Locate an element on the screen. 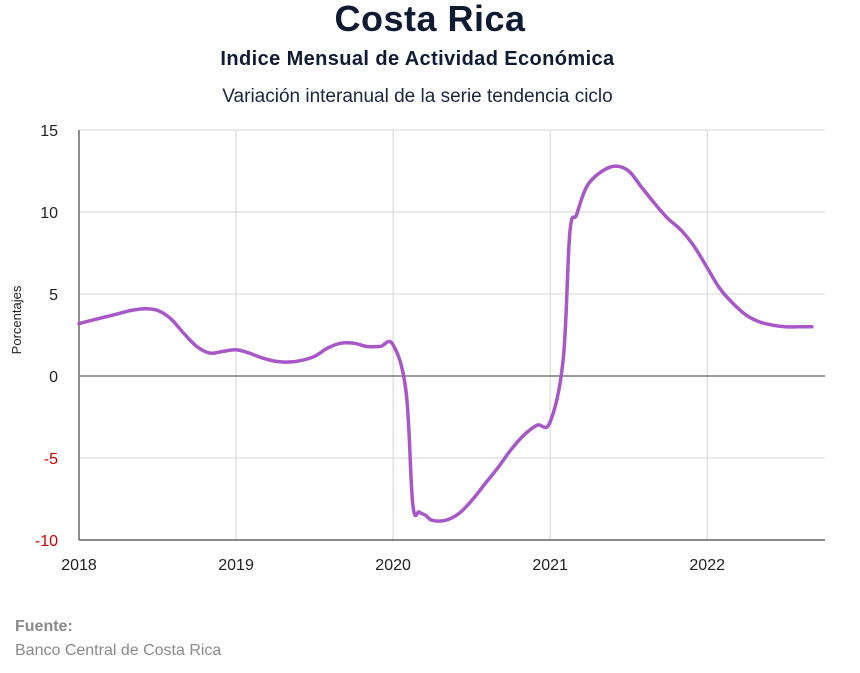 The width and height of the screenshot is (860, 673). y-tick-label: -10 is located at coordinates (46, 541).